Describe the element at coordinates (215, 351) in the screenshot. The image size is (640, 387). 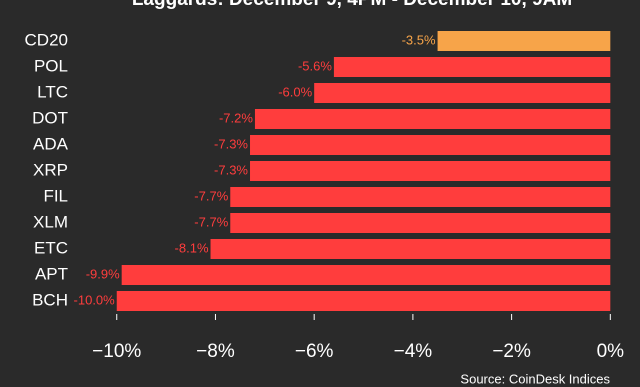
I see `x-tick-label: −8%` at that location.